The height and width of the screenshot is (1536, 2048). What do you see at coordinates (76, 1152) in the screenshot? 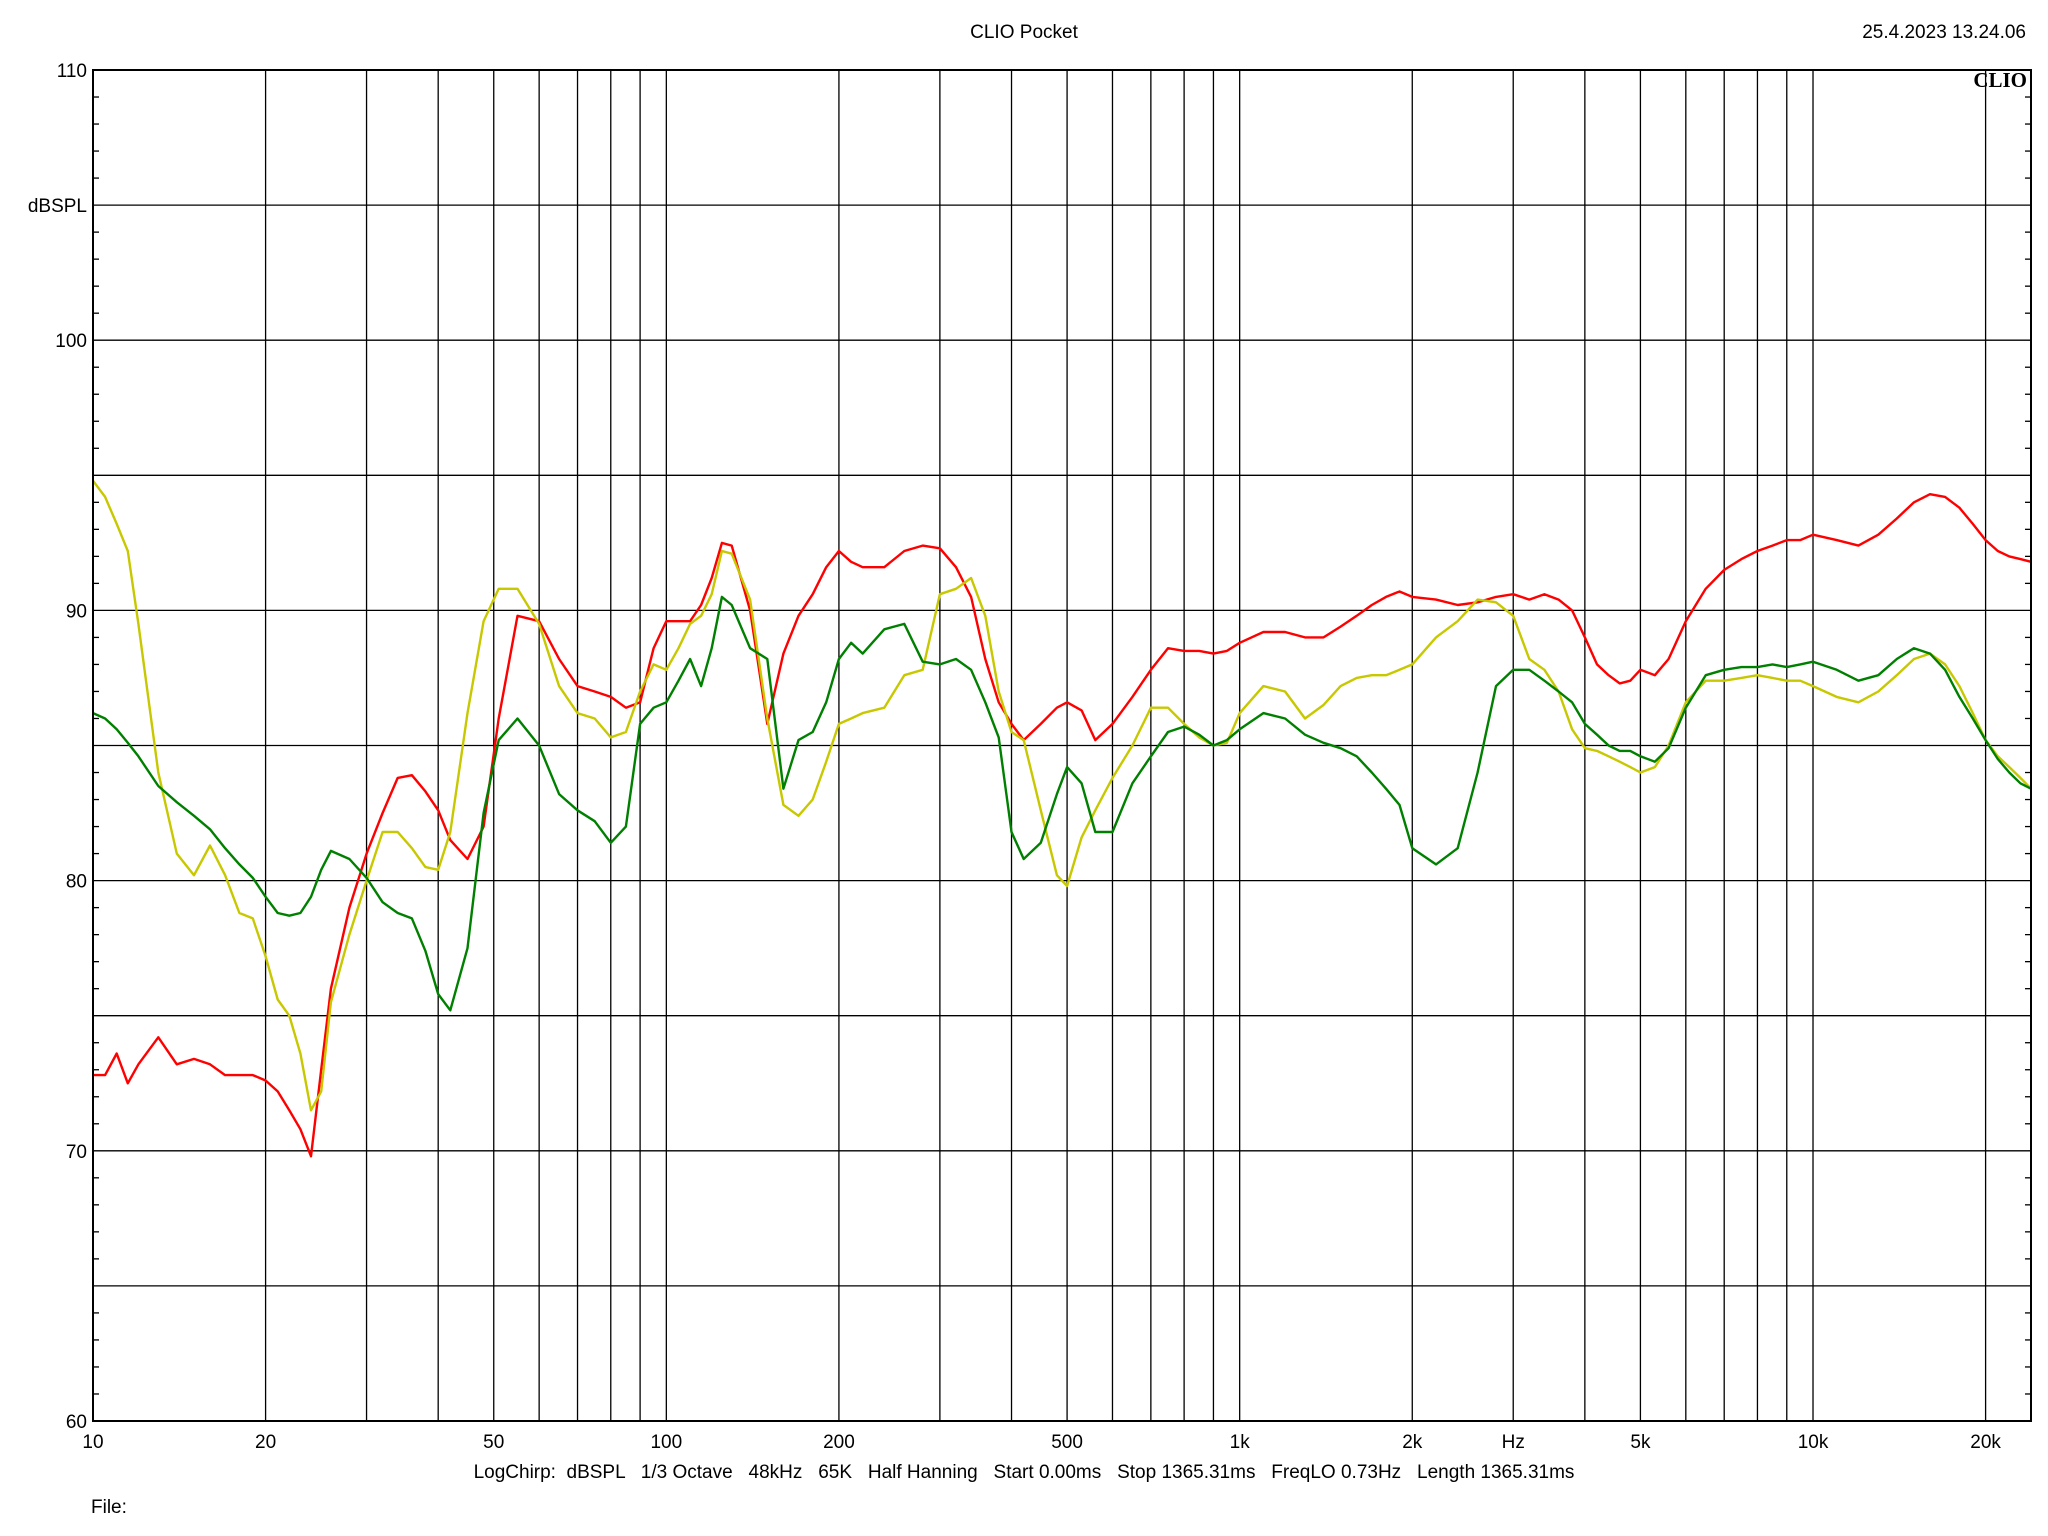
I see `y-tick-label: 70` at bounding box center [76, 1152].